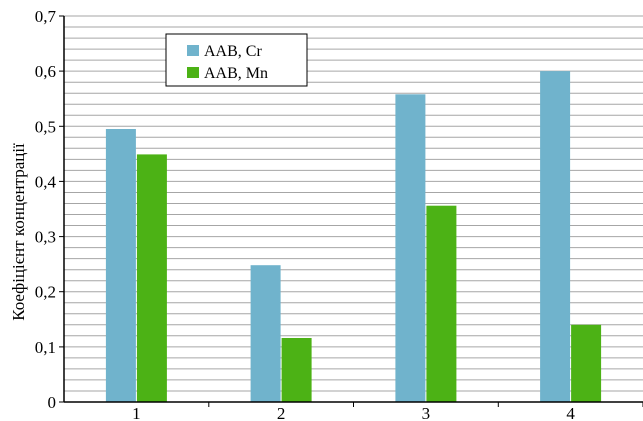 This screenshot has width=643, height=421. What do you see at coordinates (193, 50) in the screenshot?
I see `legend-swatch-aab-cr` at bounding box center [193, 50].